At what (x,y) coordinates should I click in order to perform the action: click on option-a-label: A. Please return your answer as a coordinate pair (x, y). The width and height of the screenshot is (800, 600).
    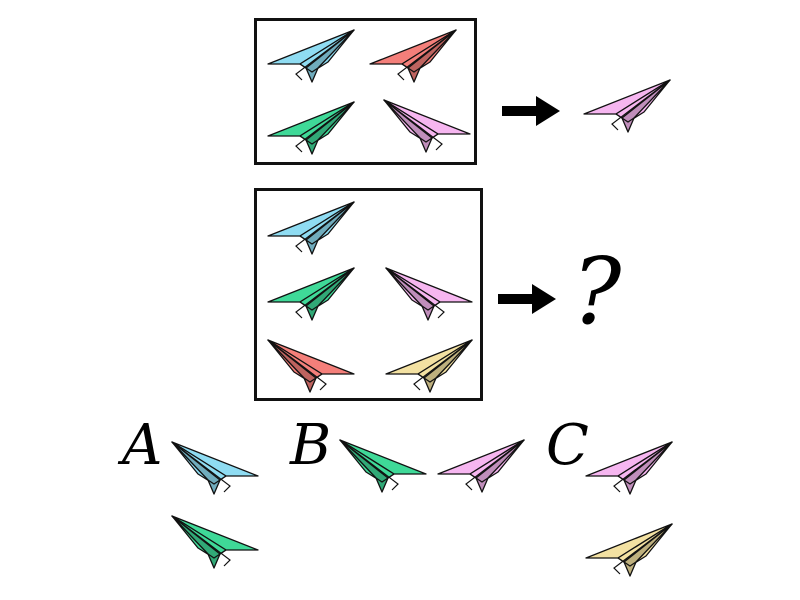
    Looking at the image, I should click on (142, 445).